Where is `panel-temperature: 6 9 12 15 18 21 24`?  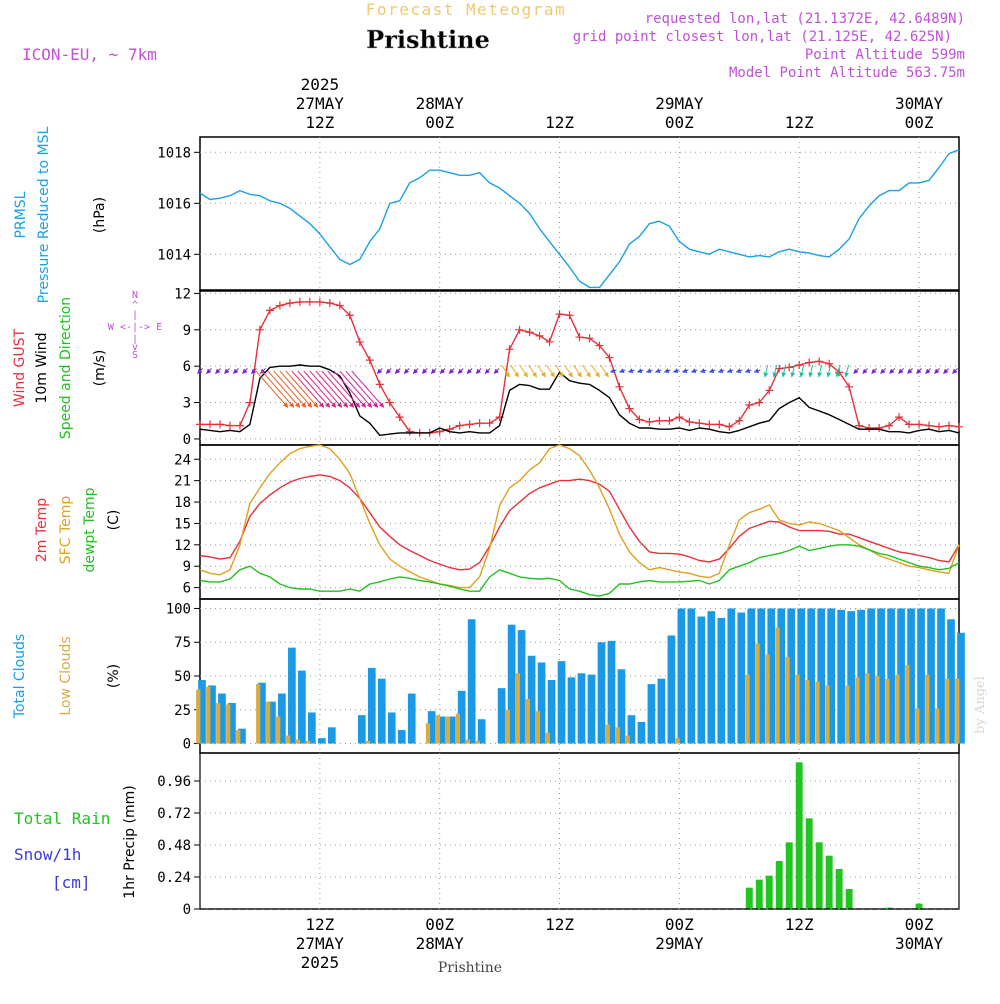
panel-temperature: 6 9 12 15 18 21 24 is located at coordinates (567, 522).